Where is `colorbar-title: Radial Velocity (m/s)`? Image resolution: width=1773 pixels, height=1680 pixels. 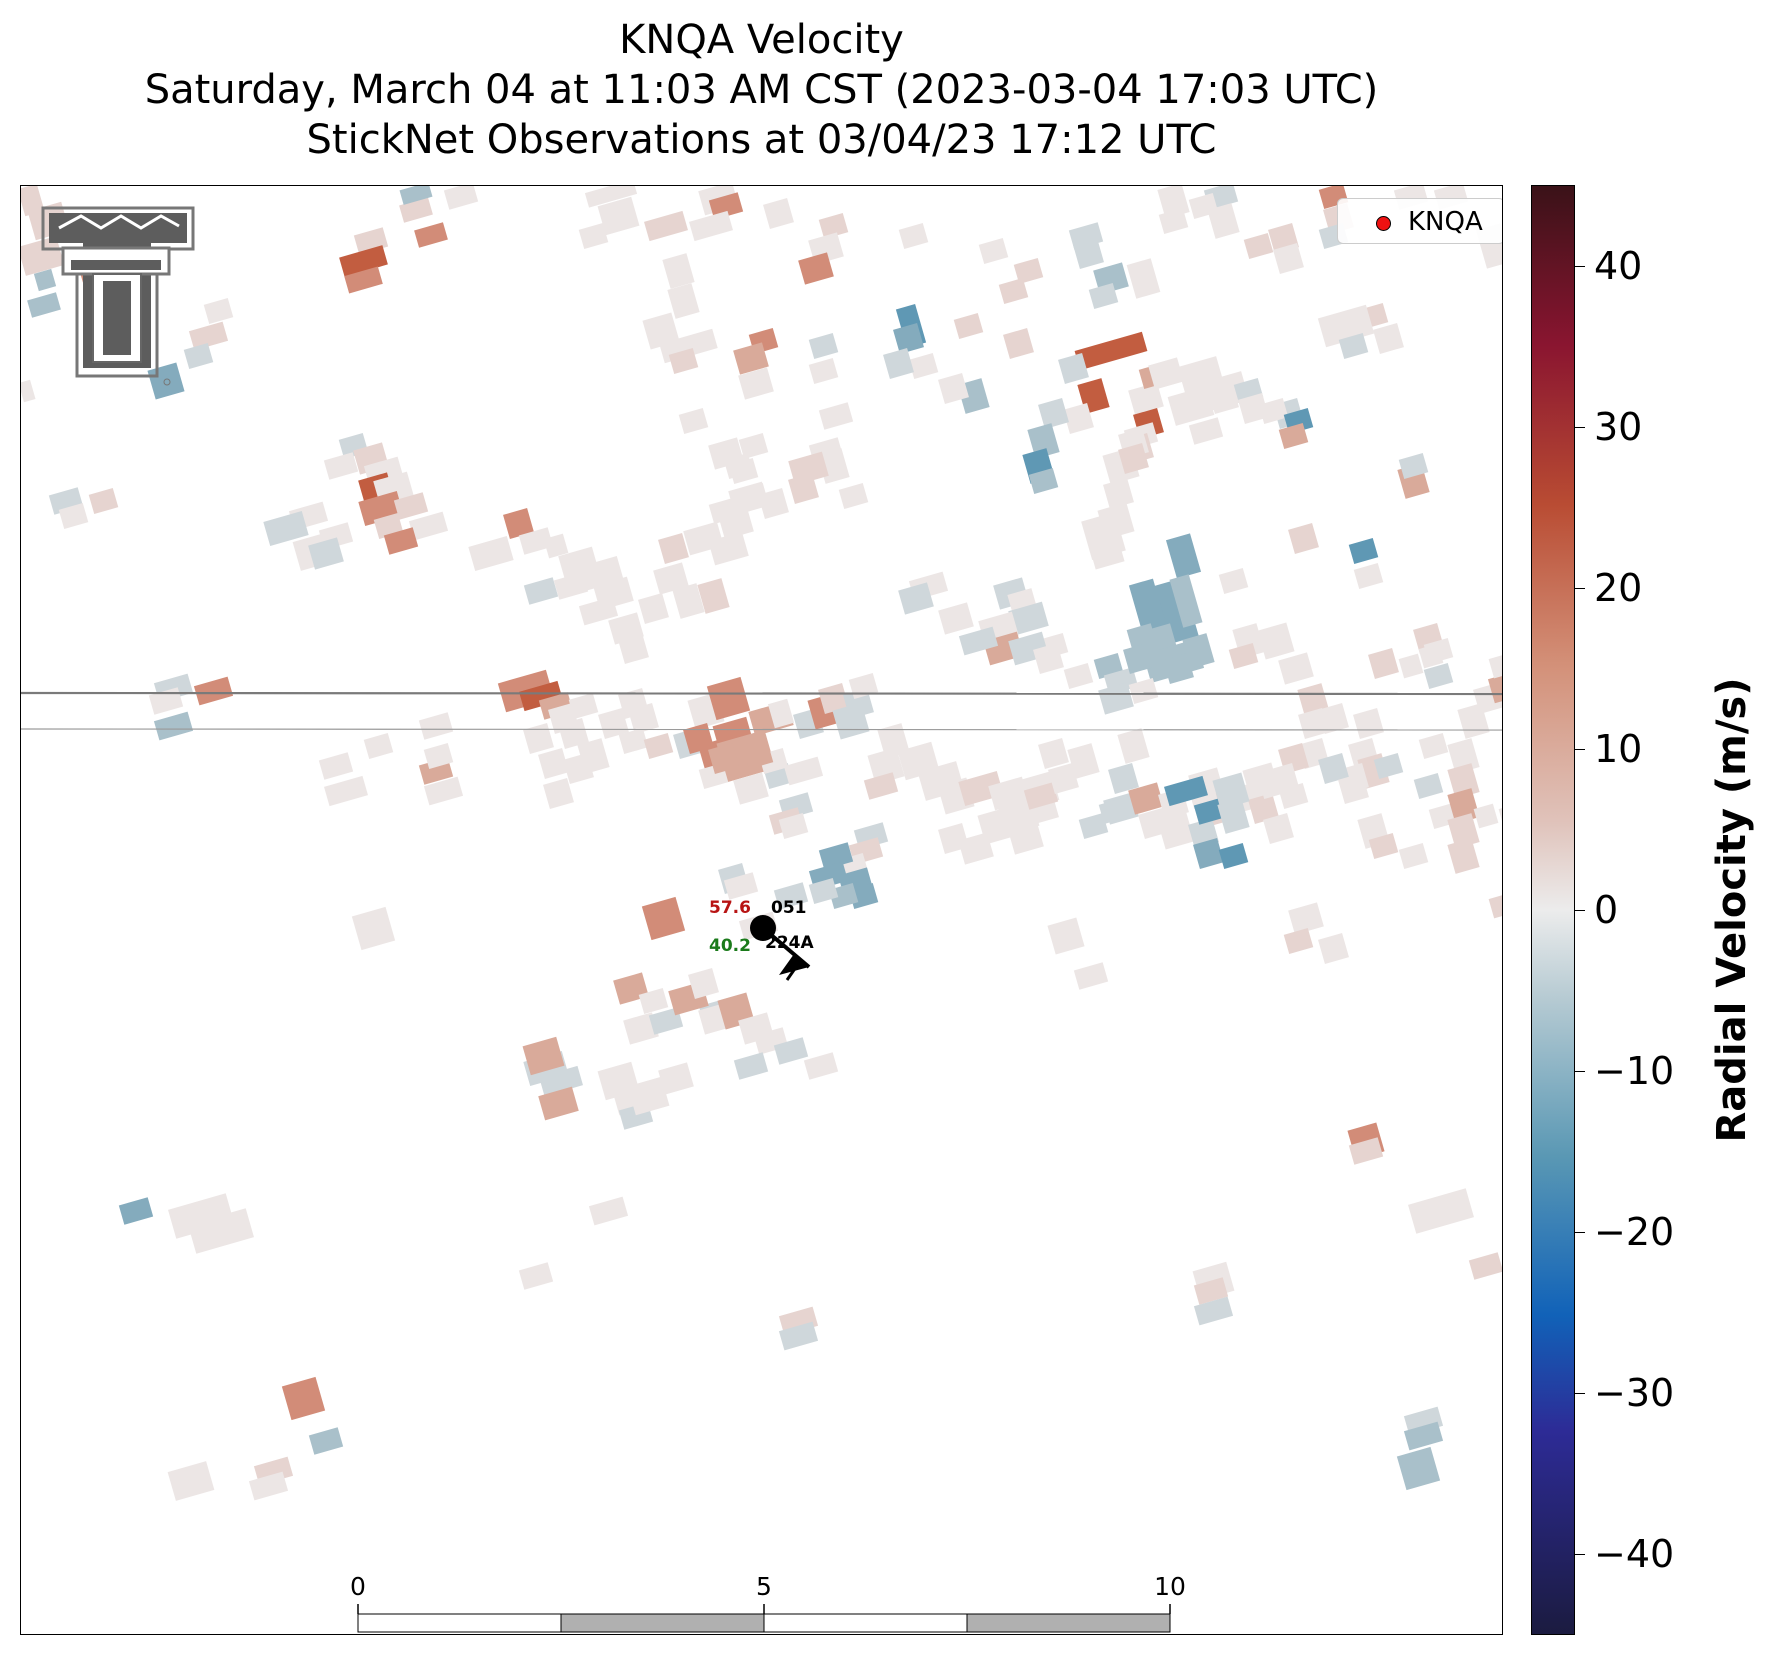 colorbar-title: Radial Velocity (m/s) is located at coordinates (1732, 910).